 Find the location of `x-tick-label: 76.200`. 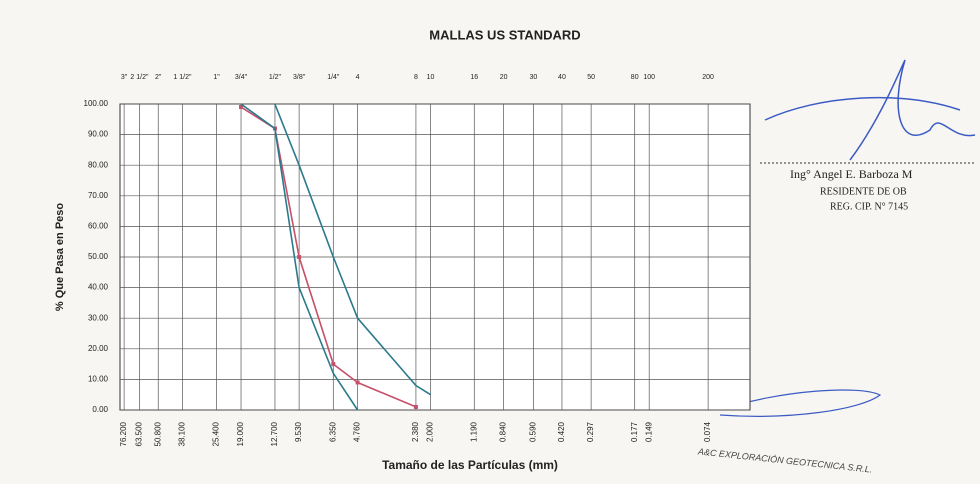

x-tick-label: 76.200 is located at coordinates (123, 433).